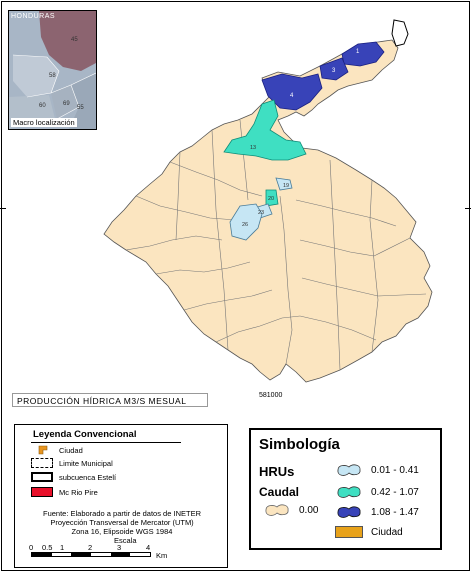 Image resolution: width=471 pixels, height=572 pixels. I want to click on hru-label: 20, so click(271, 199).